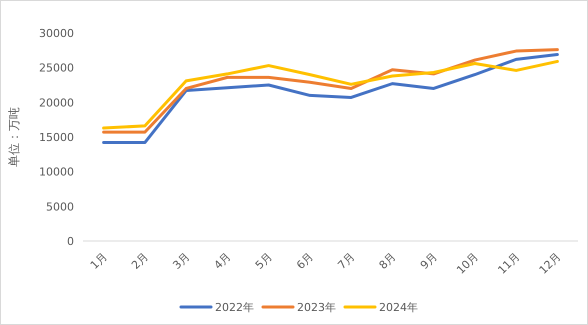  I want to click on x-tick-label: 5月, so click(263, 261).